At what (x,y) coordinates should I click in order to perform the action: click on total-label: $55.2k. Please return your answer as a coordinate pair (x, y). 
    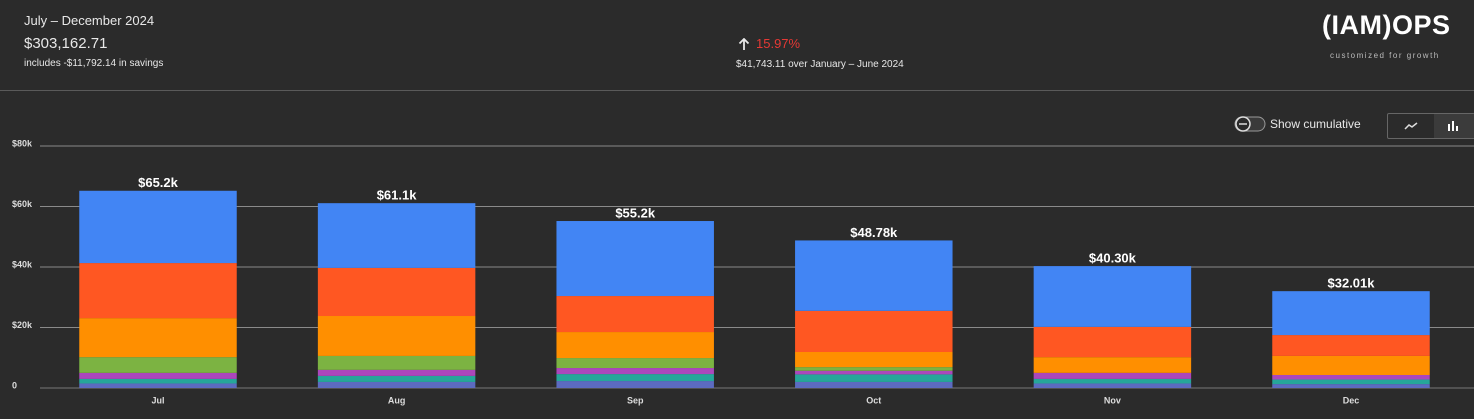
    Looking at the image, I should click on (635, 212).